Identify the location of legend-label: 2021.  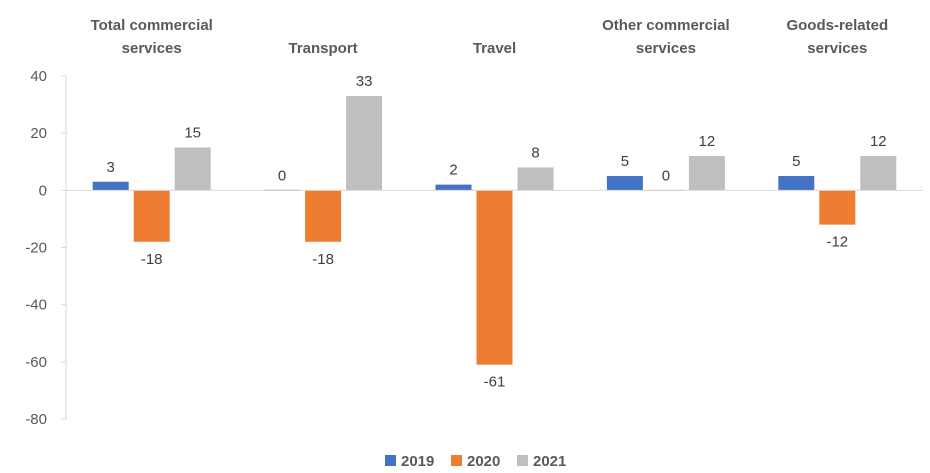
(549, 461).